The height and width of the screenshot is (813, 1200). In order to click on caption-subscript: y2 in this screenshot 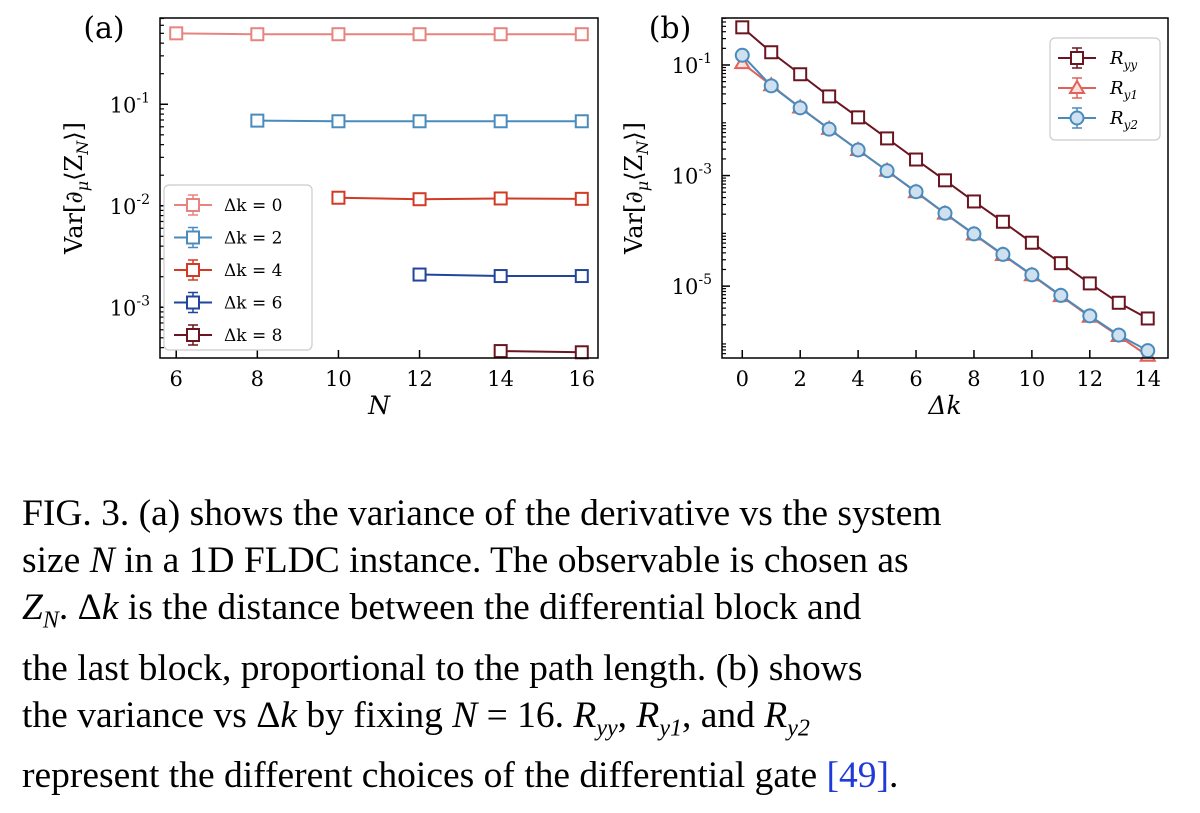, I will do `click(798, 728)`.